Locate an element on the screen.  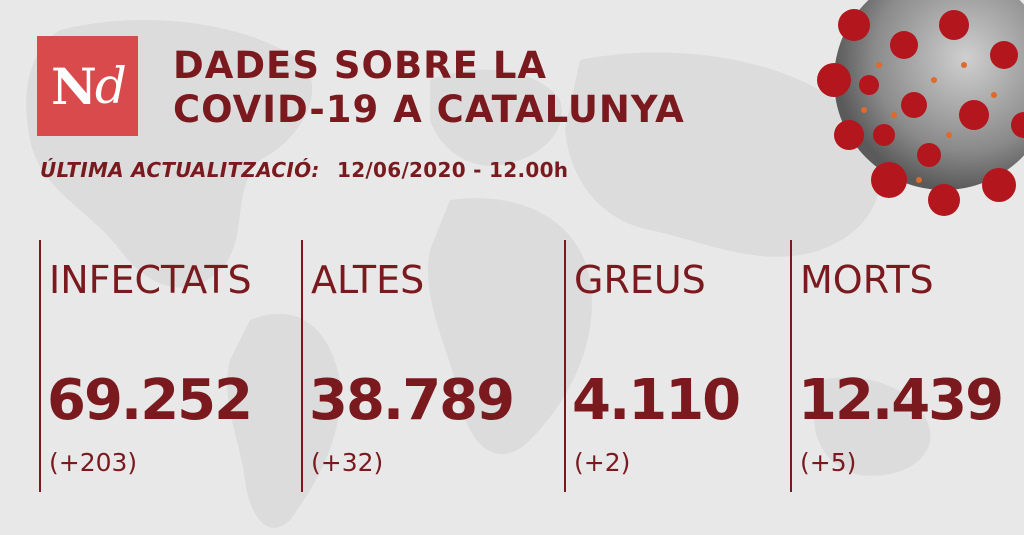
last-update-value: 12/06/2020 - 12.00h is located at coordinates (452, 170).